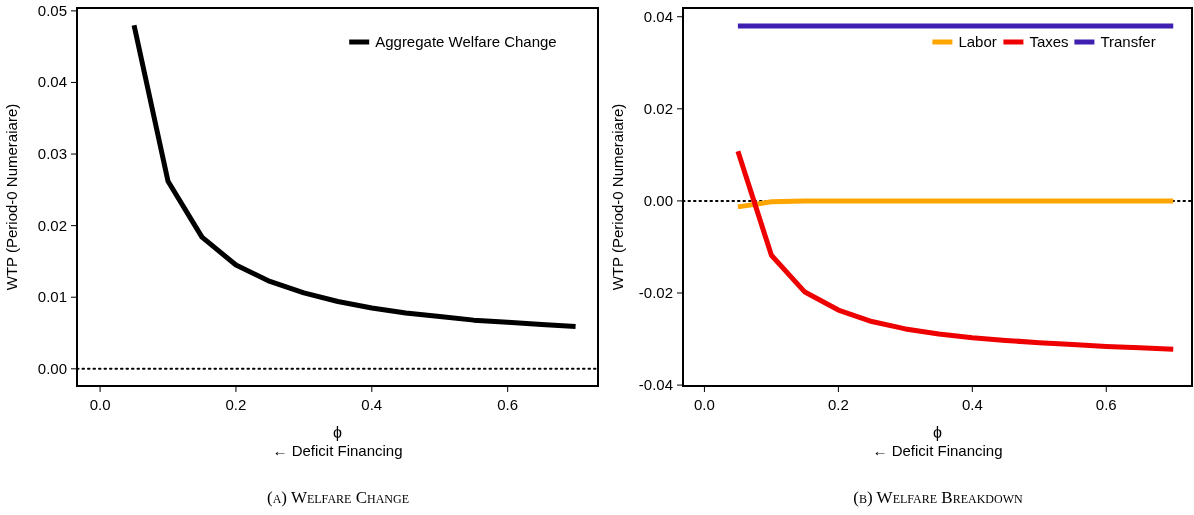  What do you see at coordinates (977, 41) in the screenshot?
I see `legend-label: Labor` at bounding box center [977, 41].